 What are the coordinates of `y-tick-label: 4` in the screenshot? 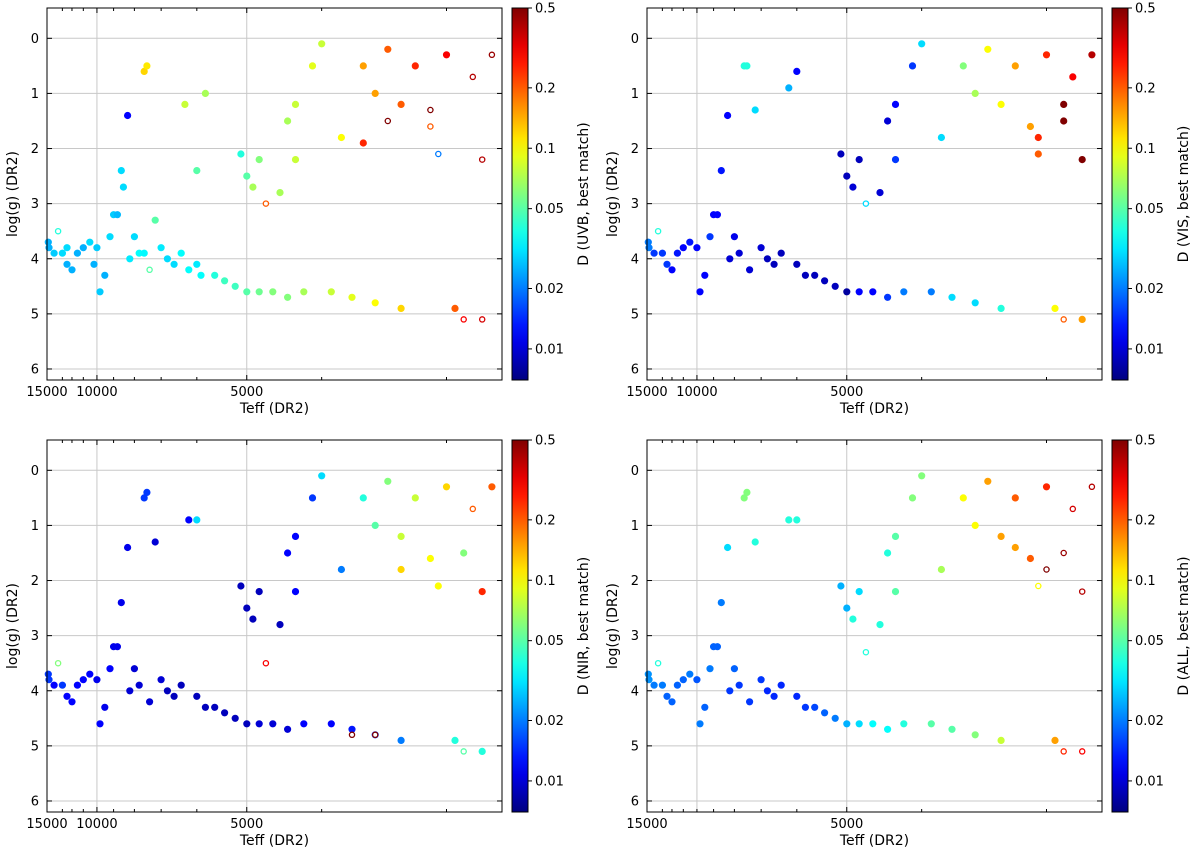 It's located at (635, 691).